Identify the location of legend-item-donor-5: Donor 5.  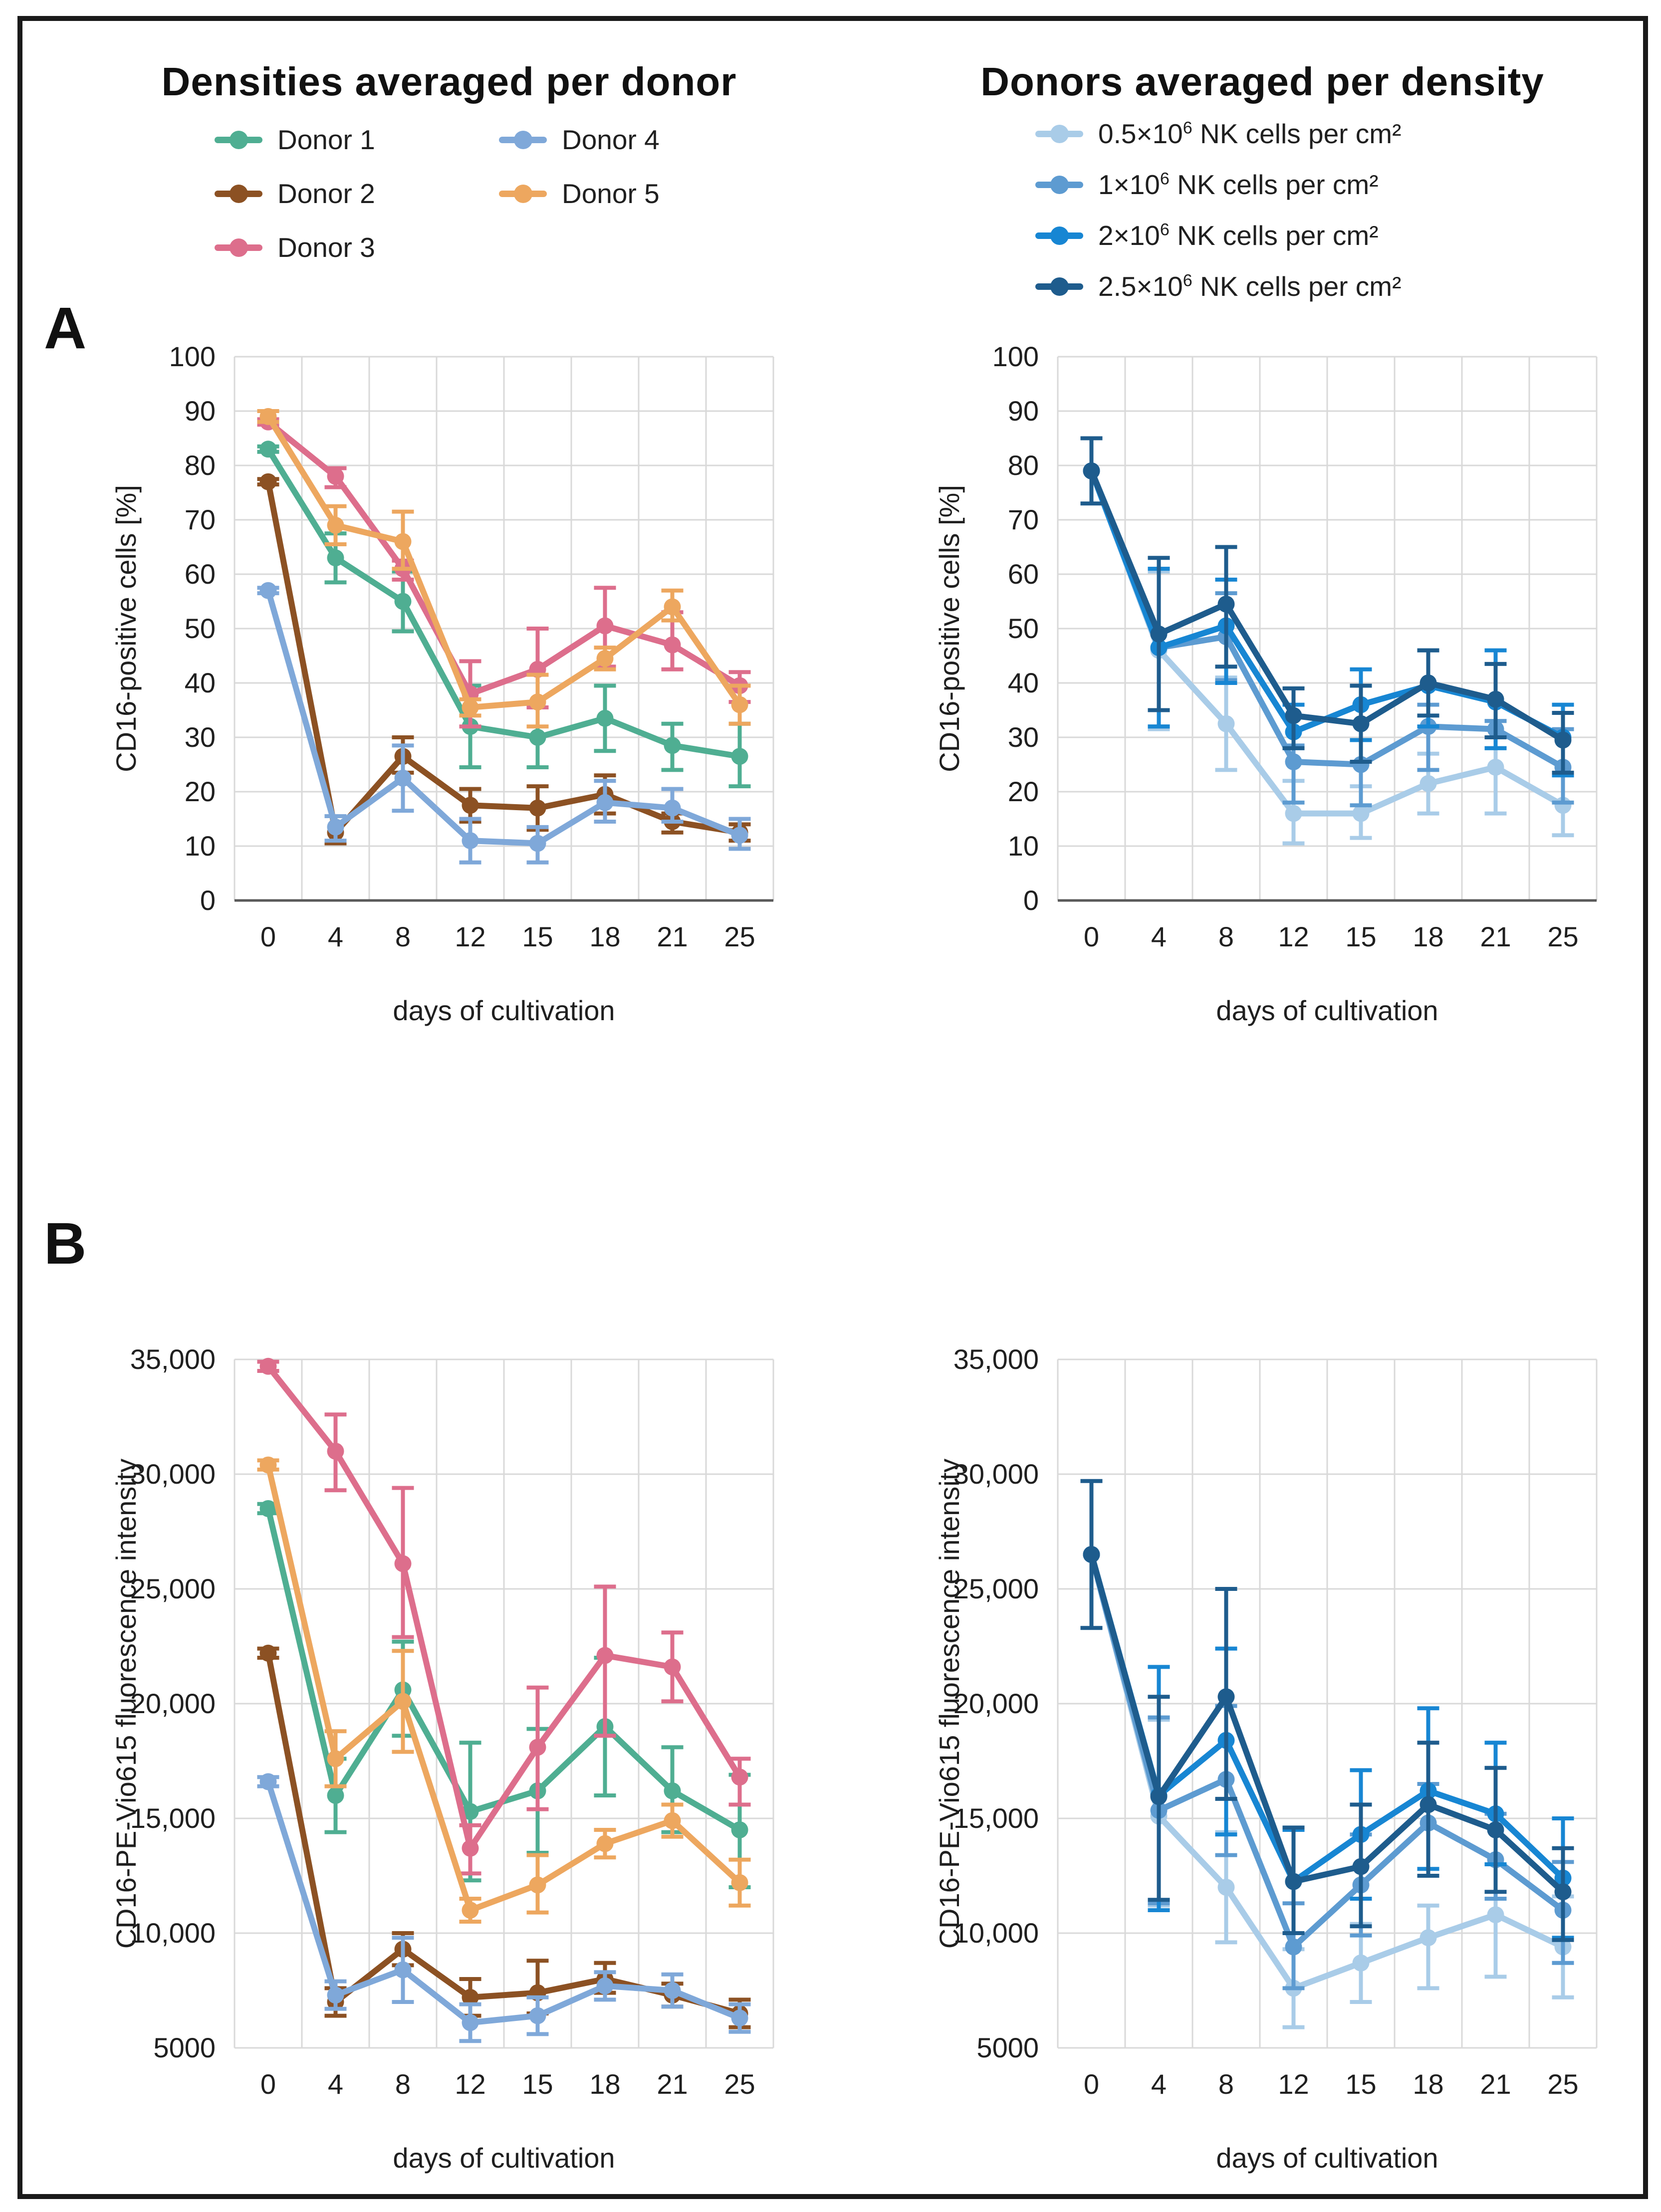
(579, 194).